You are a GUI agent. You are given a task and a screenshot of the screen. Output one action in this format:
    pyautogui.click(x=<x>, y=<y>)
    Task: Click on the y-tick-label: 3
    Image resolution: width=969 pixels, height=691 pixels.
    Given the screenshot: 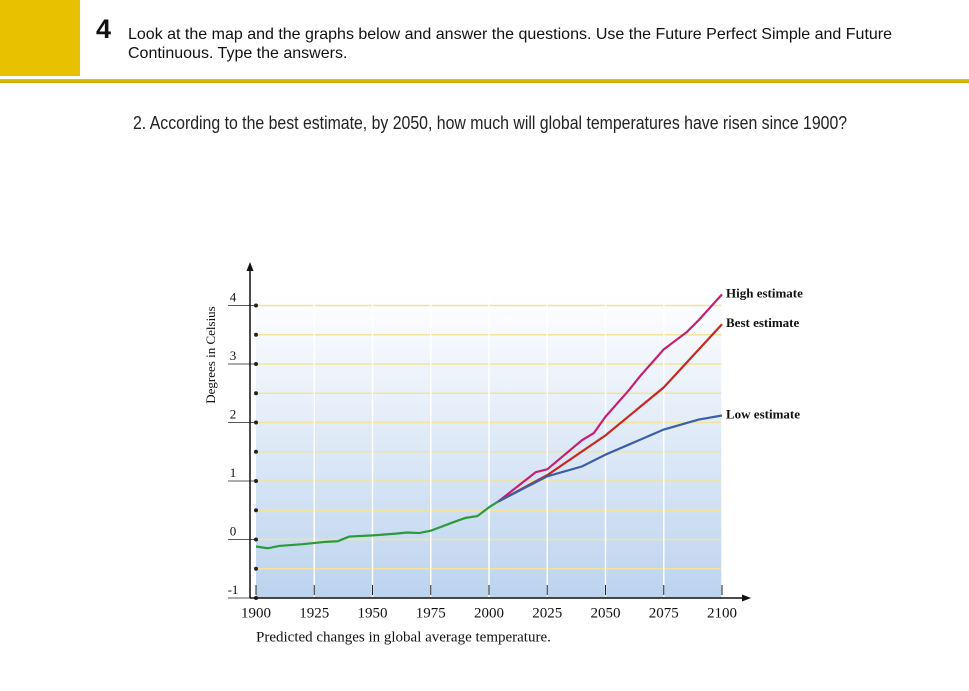 What is the action you would take?
    pyautogui.click(x=233, y=355)
    